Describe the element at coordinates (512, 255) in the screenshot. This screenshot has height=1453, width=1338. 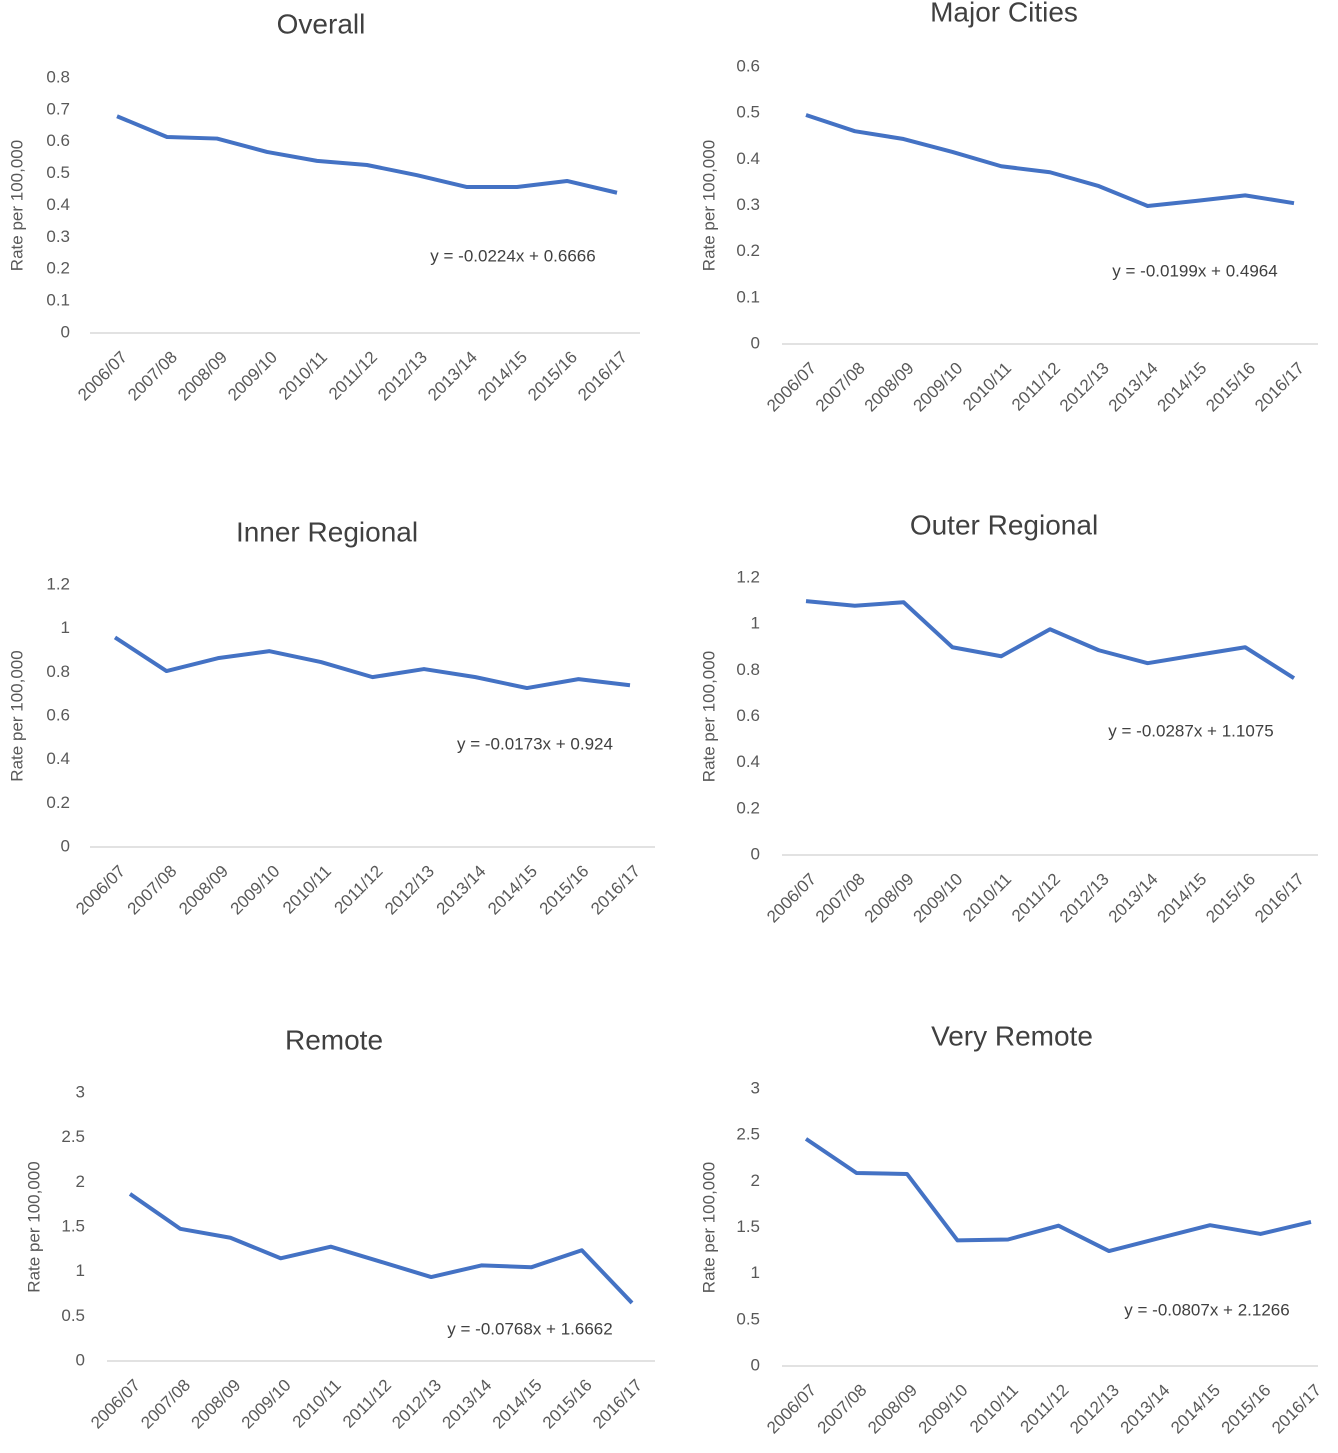
I see `trendline-equation: y = -0.0224x + 0.6666` at that location.